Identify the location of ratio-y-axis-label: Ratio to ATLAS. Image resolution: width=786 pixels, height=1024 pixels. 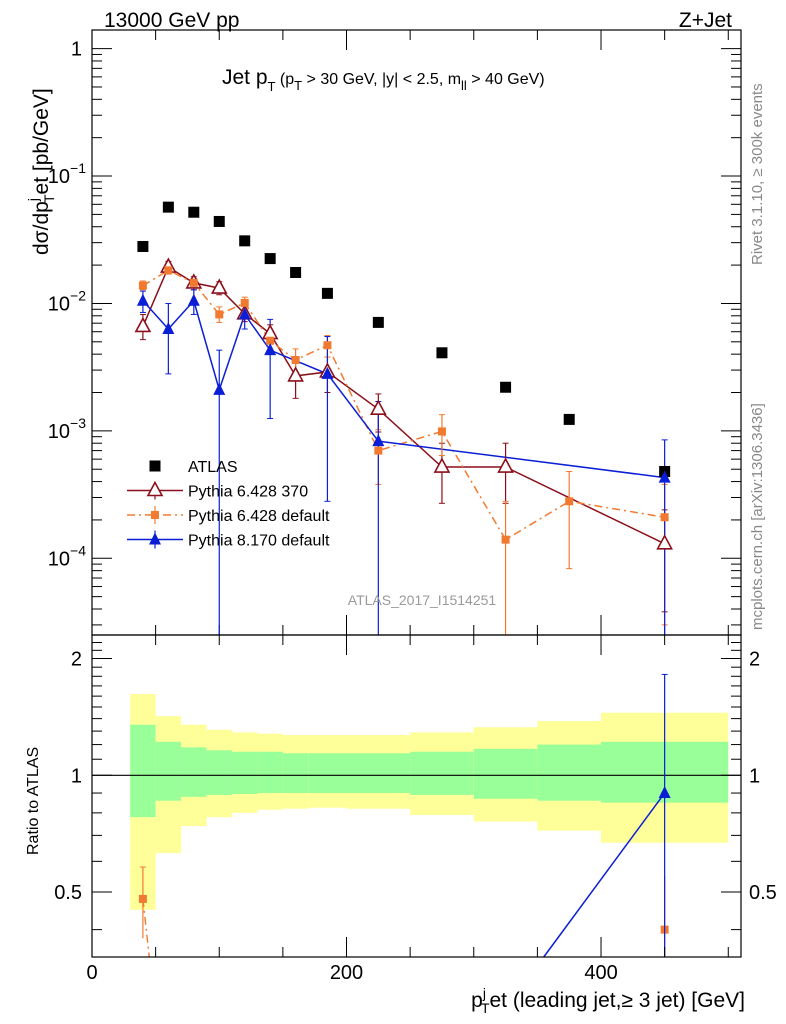
(33, 801).